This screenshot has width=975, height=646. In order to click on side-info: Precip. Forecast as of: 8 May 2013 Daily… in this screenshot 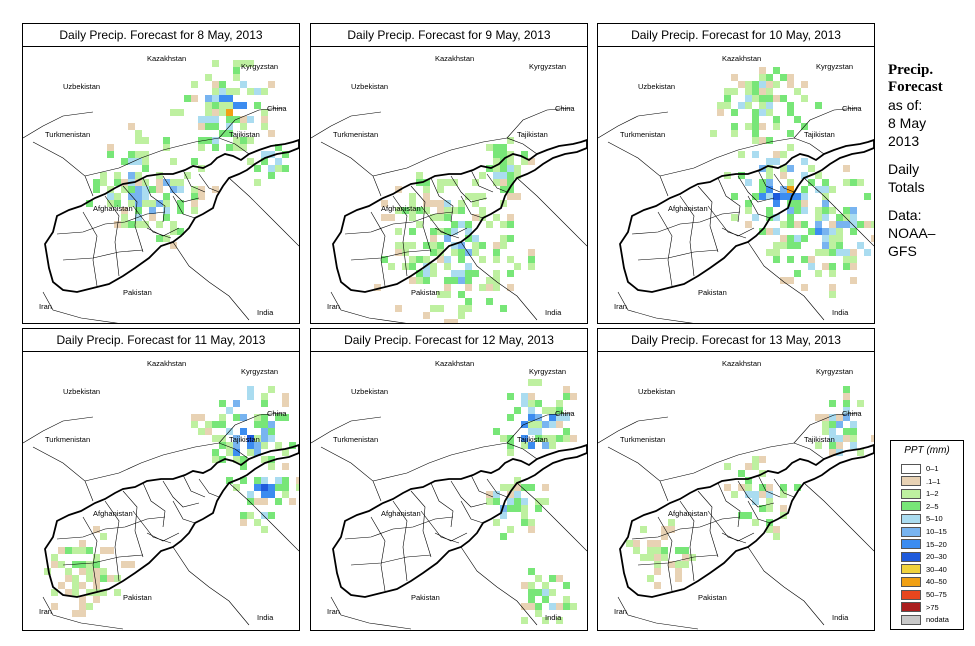, I will do `click(930, 161)`.